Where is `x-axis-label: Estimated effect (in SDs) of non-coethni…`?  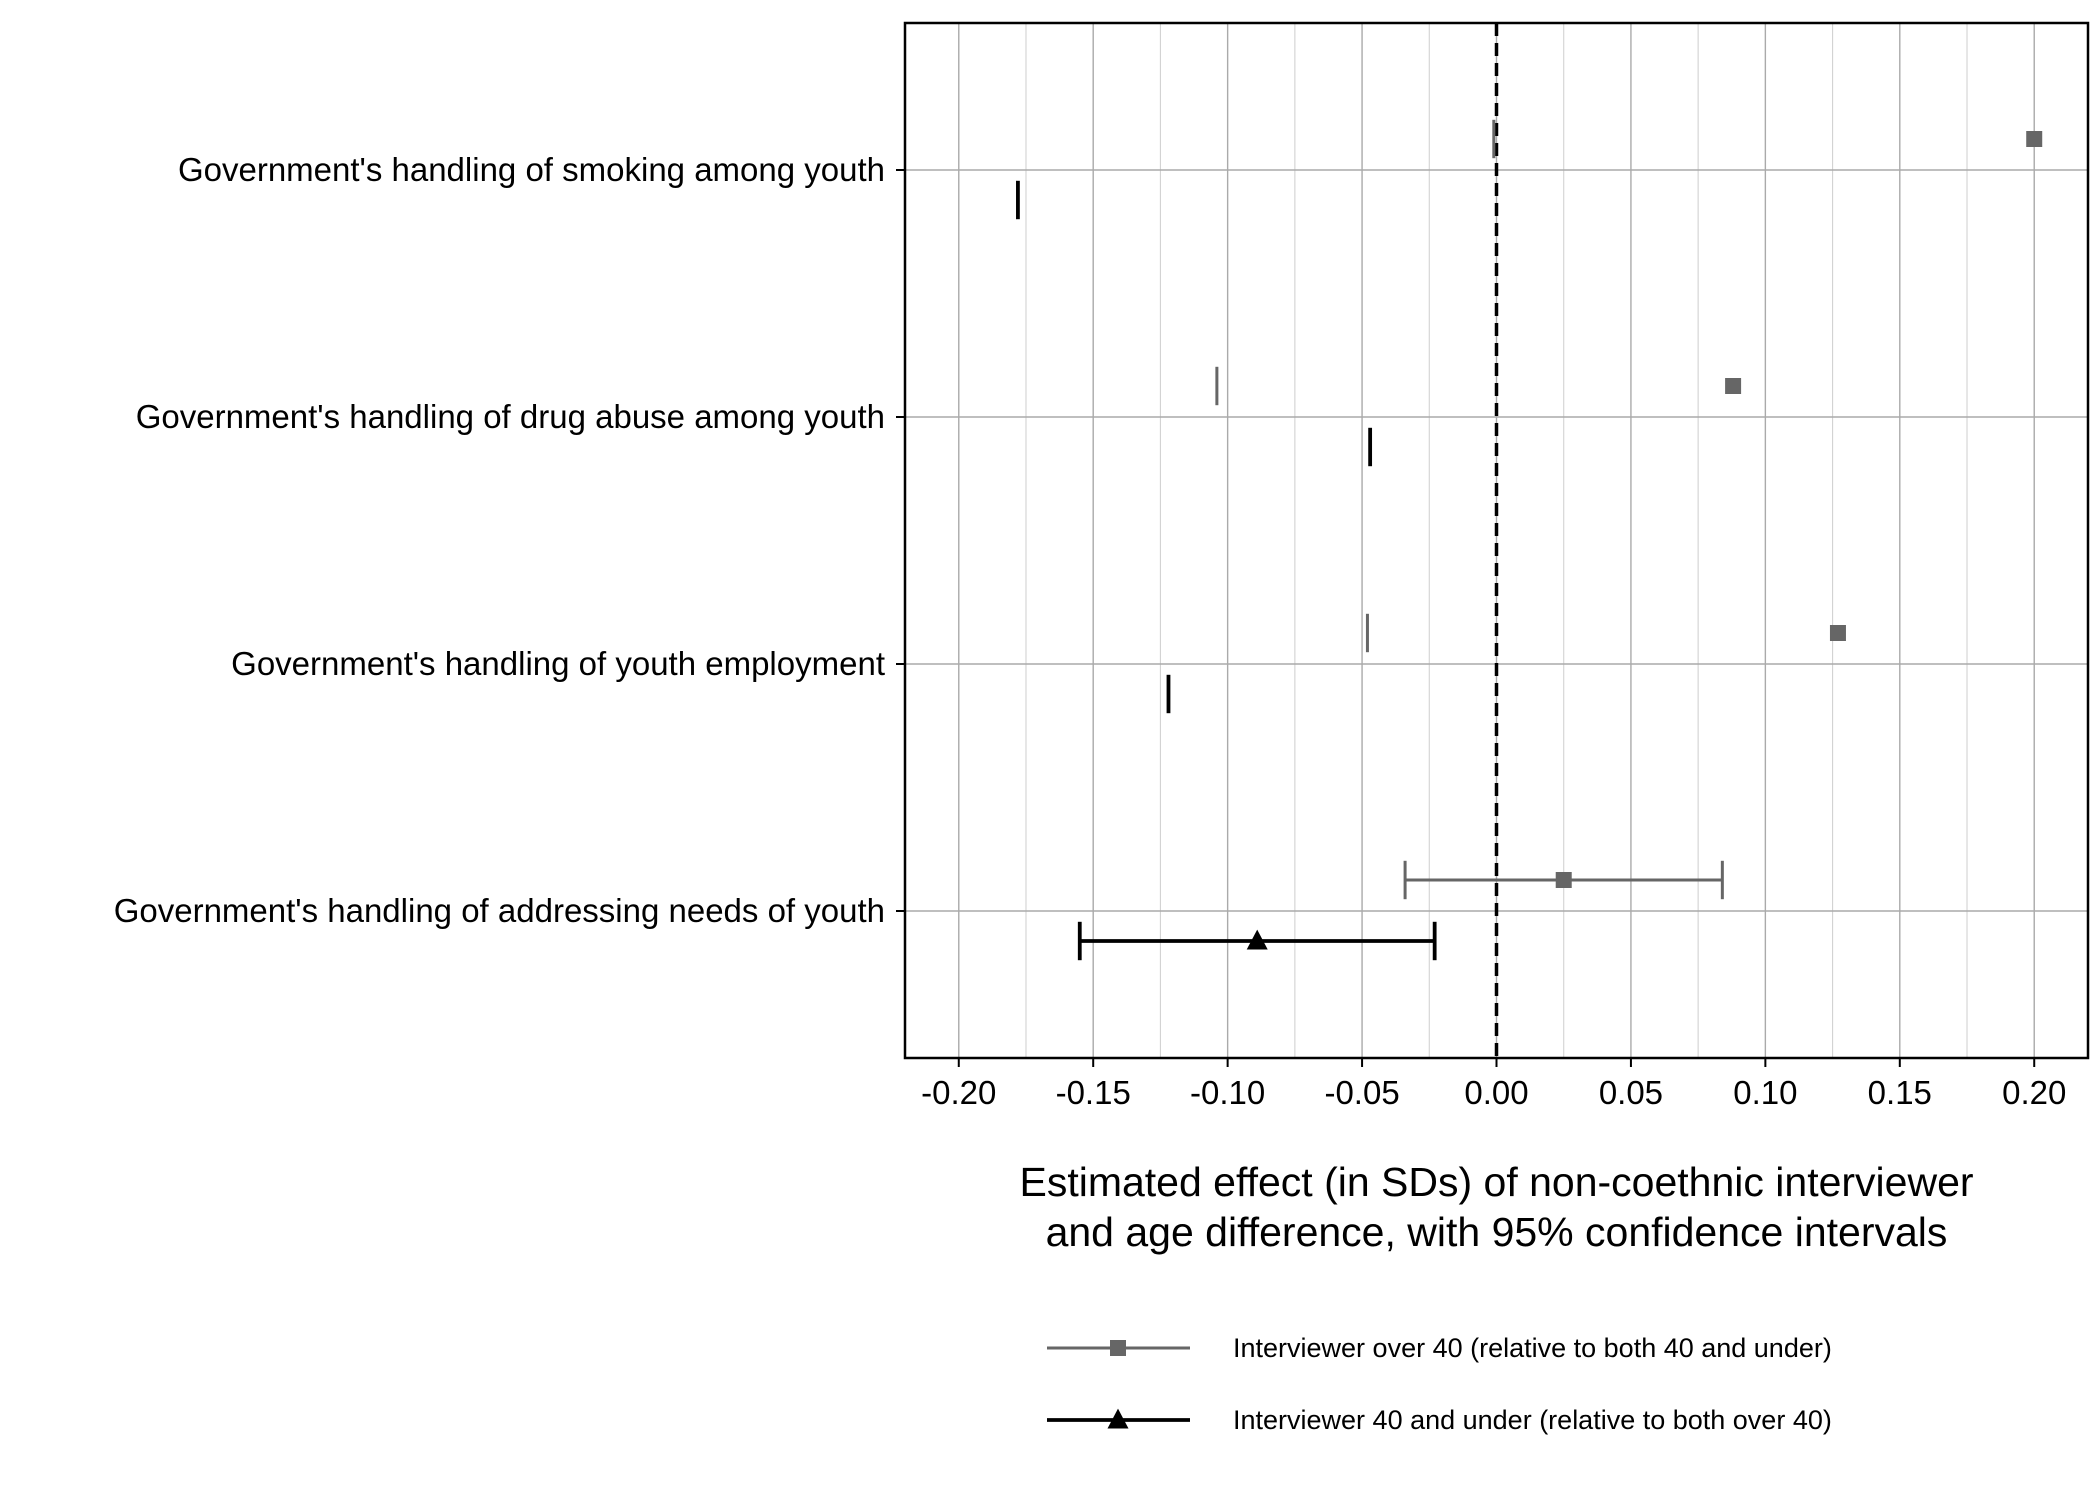 x-axis-label: Estimated effect (in SDs) of non-coethni… is located at coordinates (1496, 1207).